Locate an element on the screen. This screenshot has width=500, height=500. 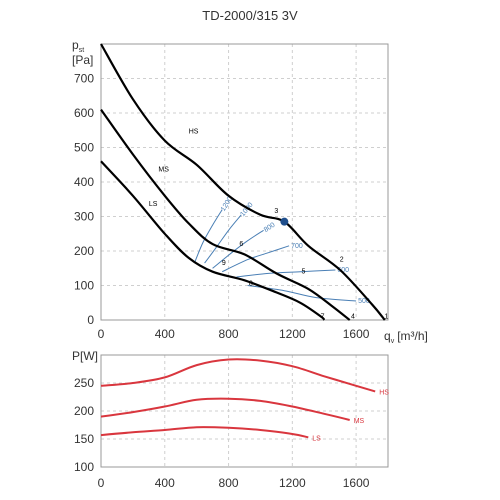
top-y-tick-label: 200 is located at coordinates (84, 251).